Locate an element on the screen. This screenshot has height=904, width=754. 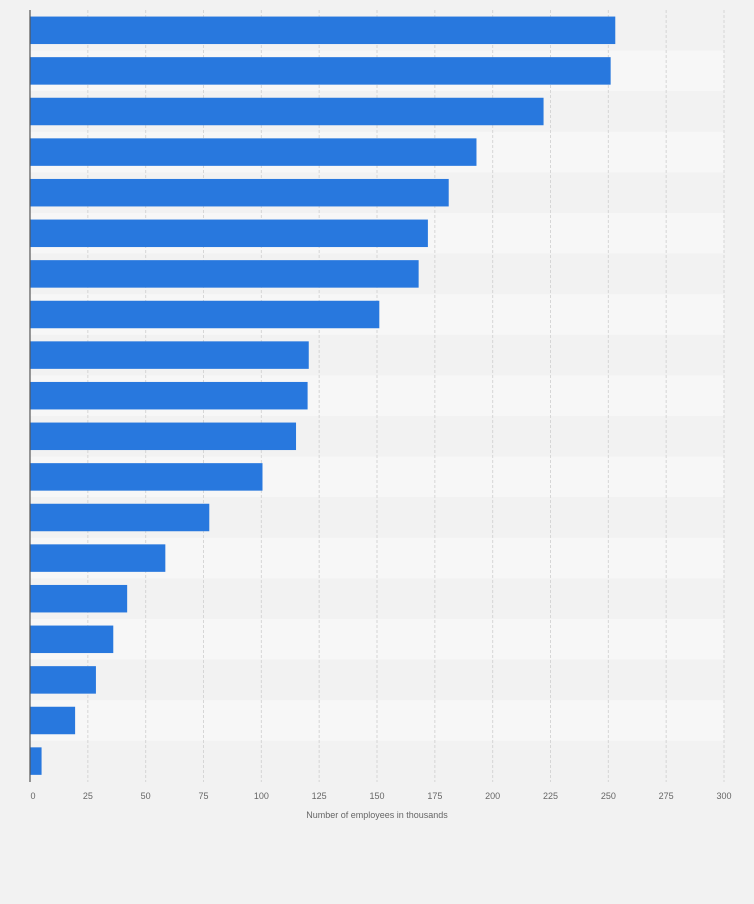
x-tick-label: 0 is located at coordinates (32, 796).